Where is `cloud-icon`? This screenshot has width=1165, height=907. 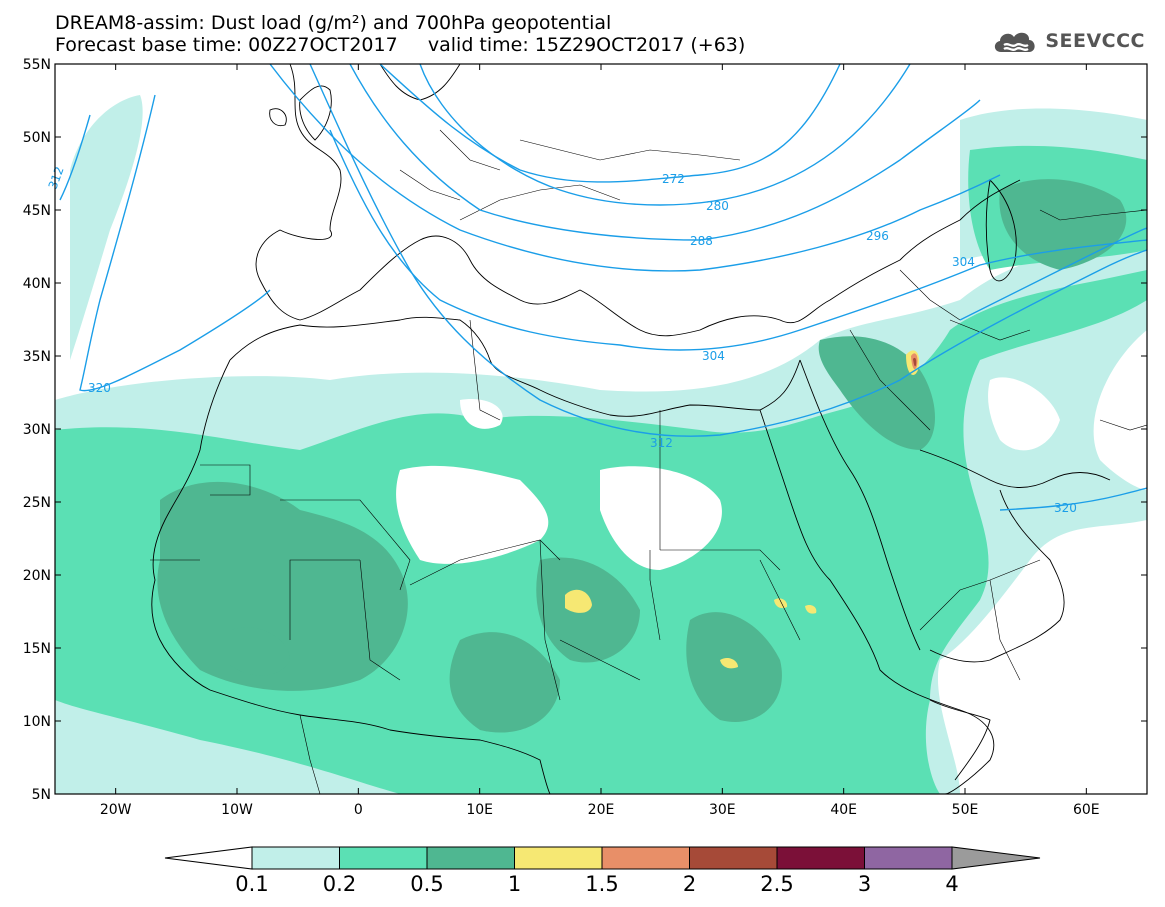 cloud-icon is located at coordinates (1015, 42).